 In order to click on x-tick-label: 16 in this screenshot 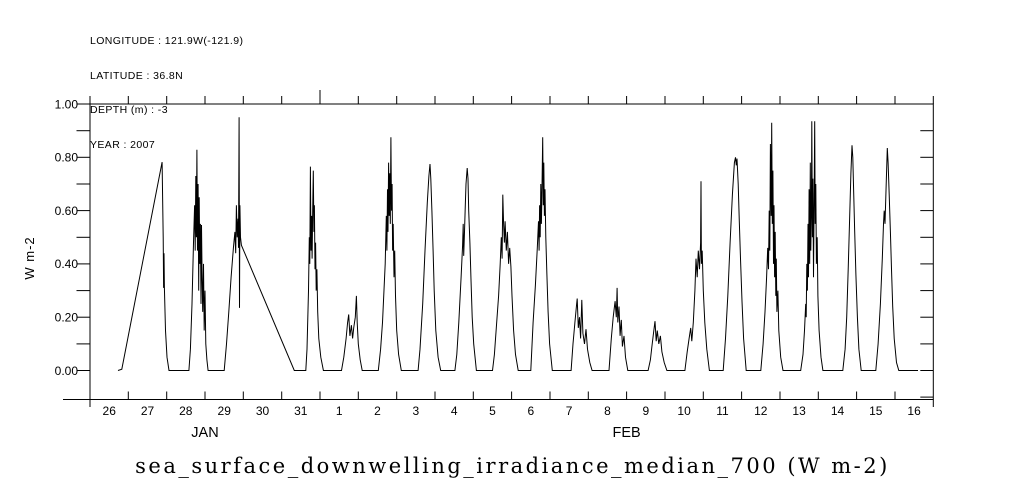, I will do `click(914, 411)`.